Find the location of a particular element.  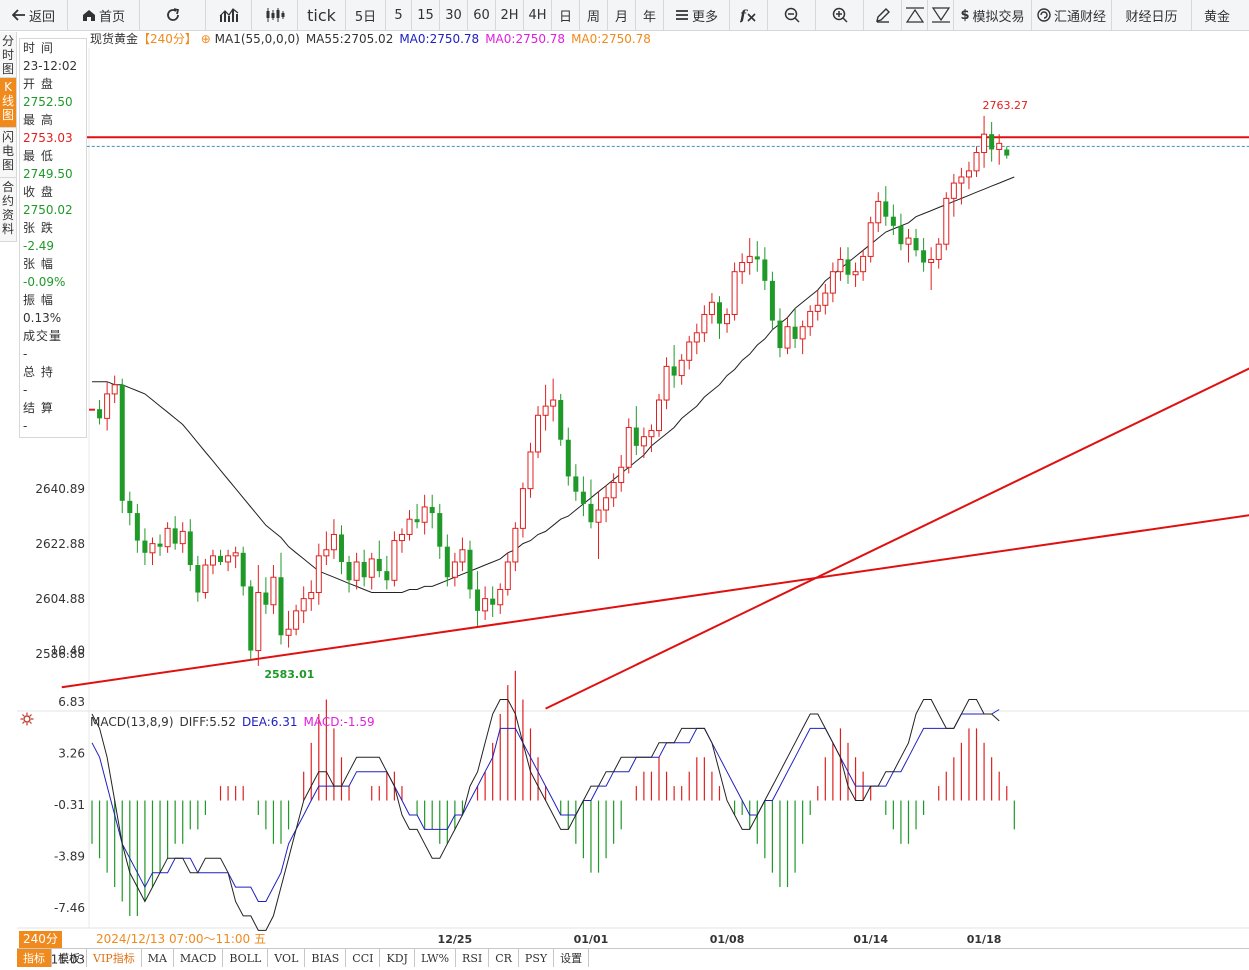

draw-down-triangle-button is located at coordinates (941, 15).